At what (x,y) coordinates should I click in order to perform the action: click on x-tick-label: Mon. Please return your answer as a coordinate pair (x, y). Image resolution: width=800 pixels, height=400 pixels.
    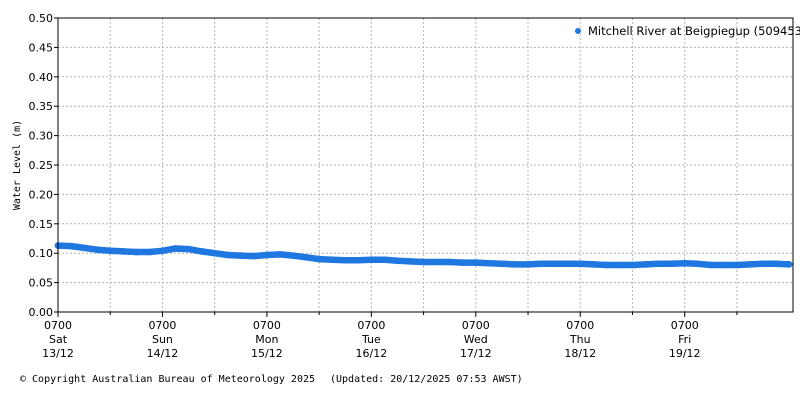
    Looking at the image, I should click on (266, 339).